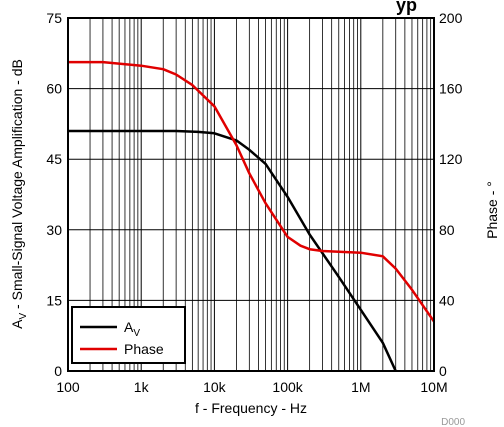 The width and height of the screenshot is (504, 427). Describe the element at coordinates (433, 387) in the screenshot. I see `x-tick-label: 10M` at that location.